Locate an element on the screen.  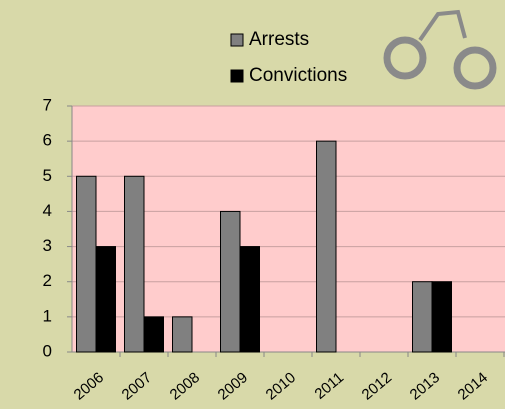
y-tick-label: 3 is located at coordinates (47, 245).